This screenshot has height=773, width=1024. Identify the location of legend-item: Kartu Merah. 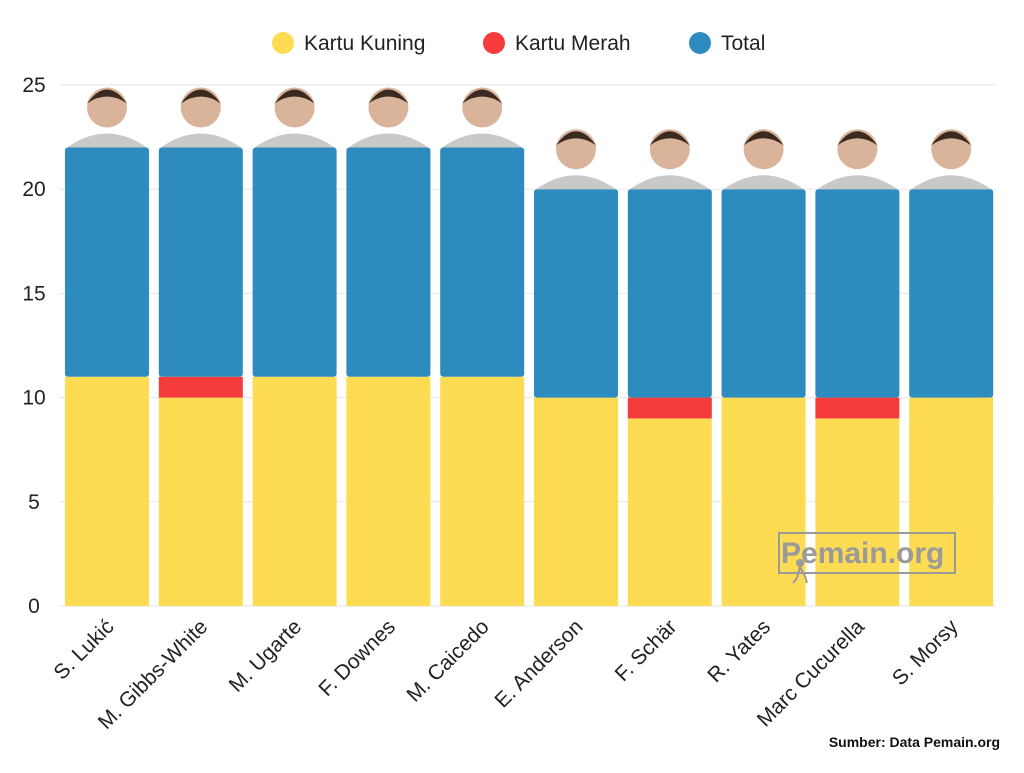
(557, 43).